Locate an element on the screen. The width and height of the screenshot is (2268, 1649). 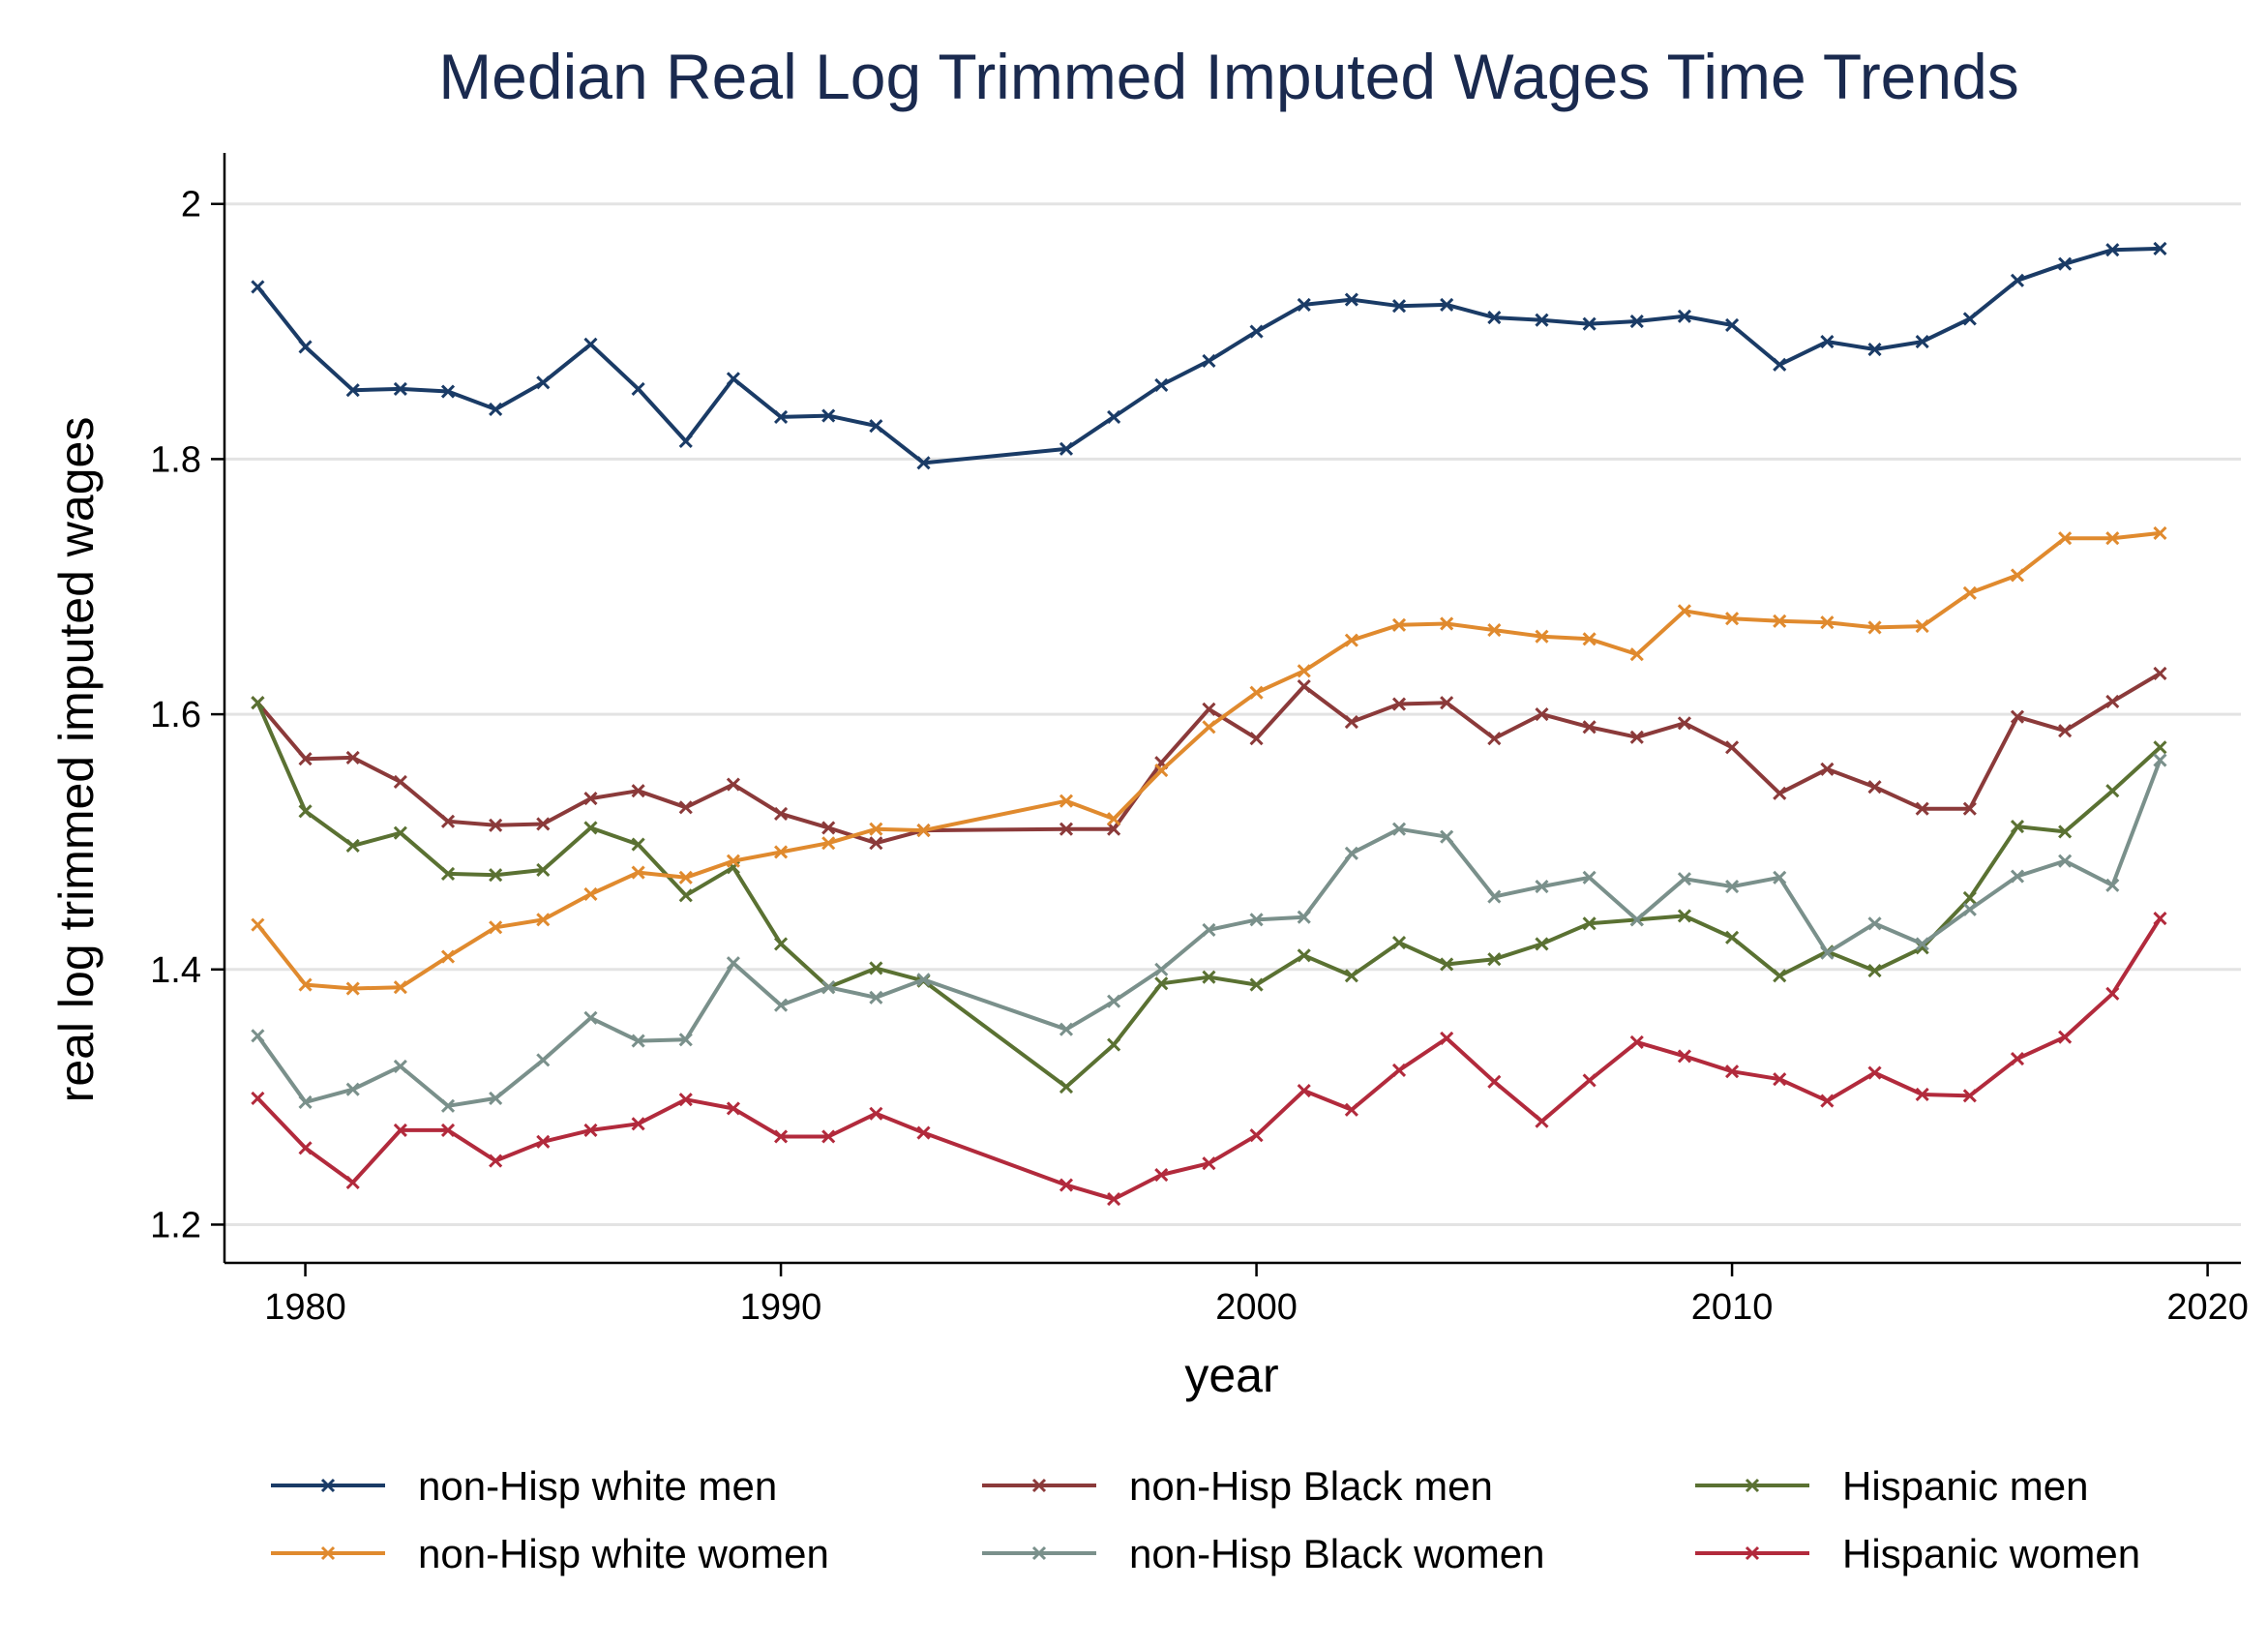
x-tick-label: 2010 is located at coordinates (1732, 1308).